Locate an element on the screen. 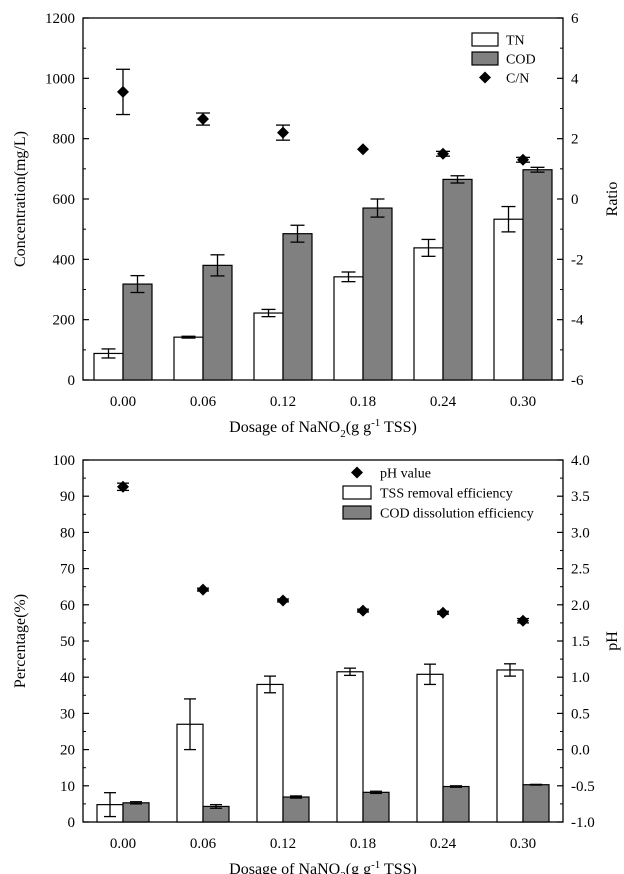  y2-tick-label: 4 is located at coordinates (575, 79).